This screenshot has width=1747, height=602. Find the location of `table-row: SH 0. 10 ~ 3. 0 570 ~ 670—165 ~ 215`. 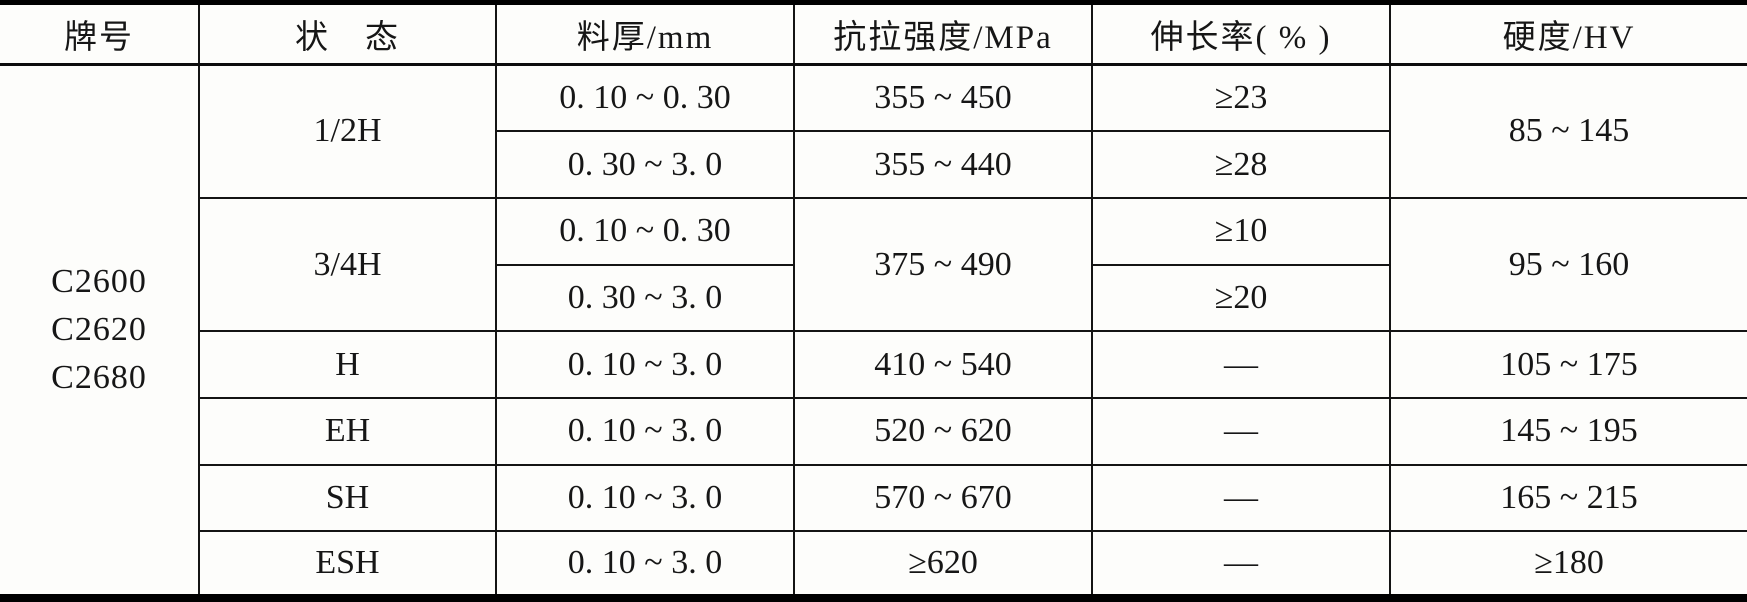

table-row: SH 0. 10 ~ 3. 0 570 ~ 670—165 ~ 215 is located at coordinates (873, 498).